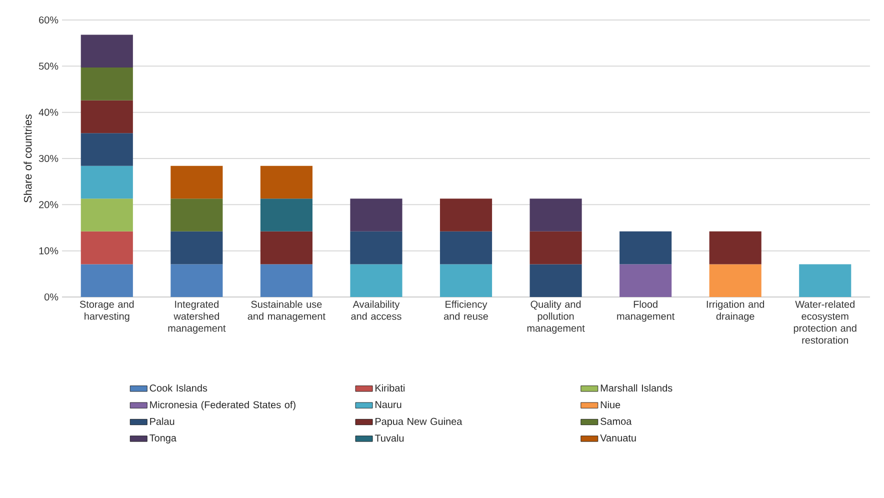 This screenshot has width=884, height=498. Describe the element at coordinates (48, 112) in the screenshot. I see `y-tick-label: 40%` at that location.